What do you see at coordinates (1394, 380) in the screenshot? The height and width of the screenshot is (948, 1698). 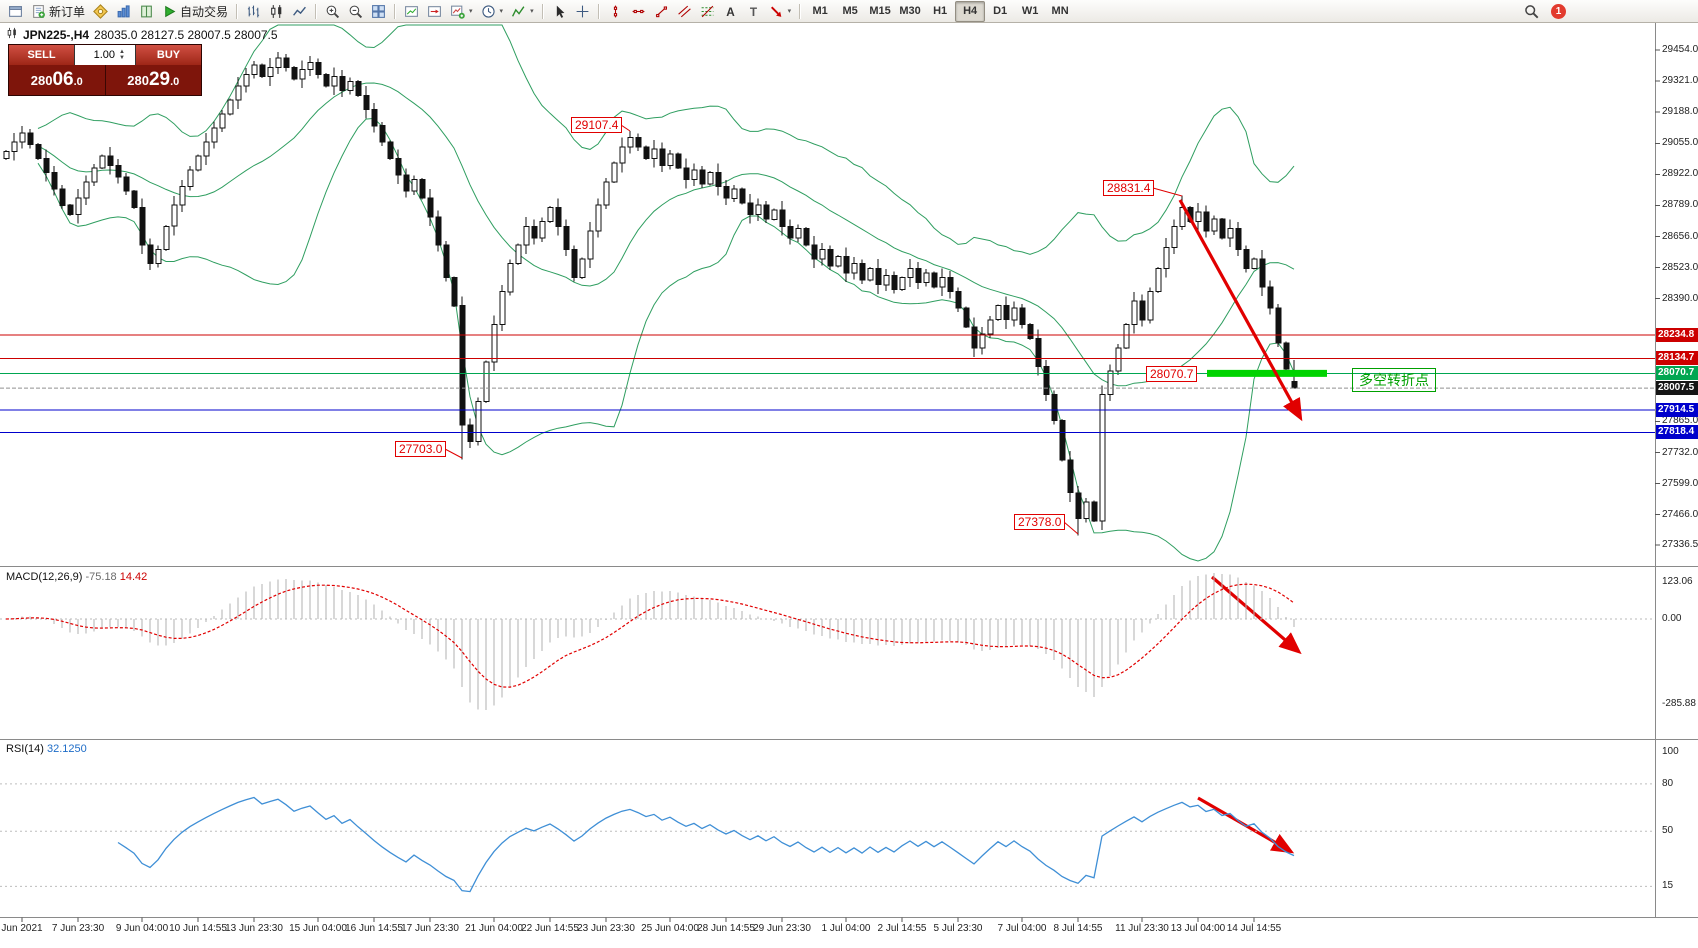 I see `turning-point-note: 多空转折点` at bounding box center [1394, 380].